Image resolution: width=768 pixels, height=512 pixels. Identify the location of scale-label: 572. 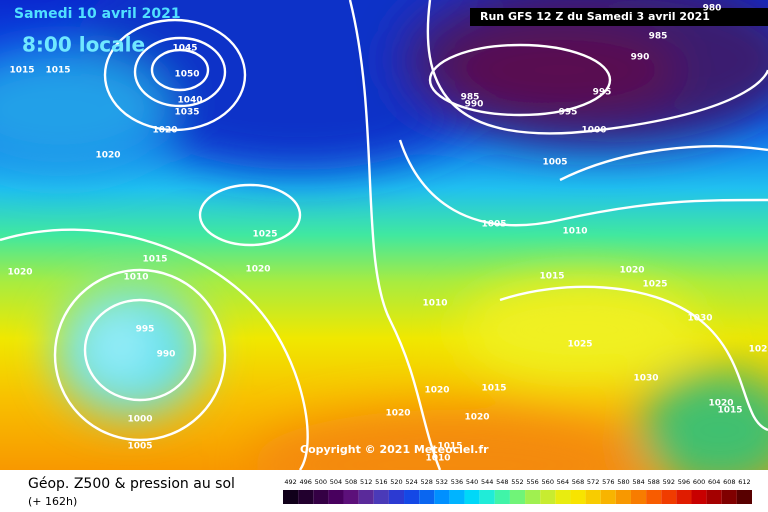
(593, 482).